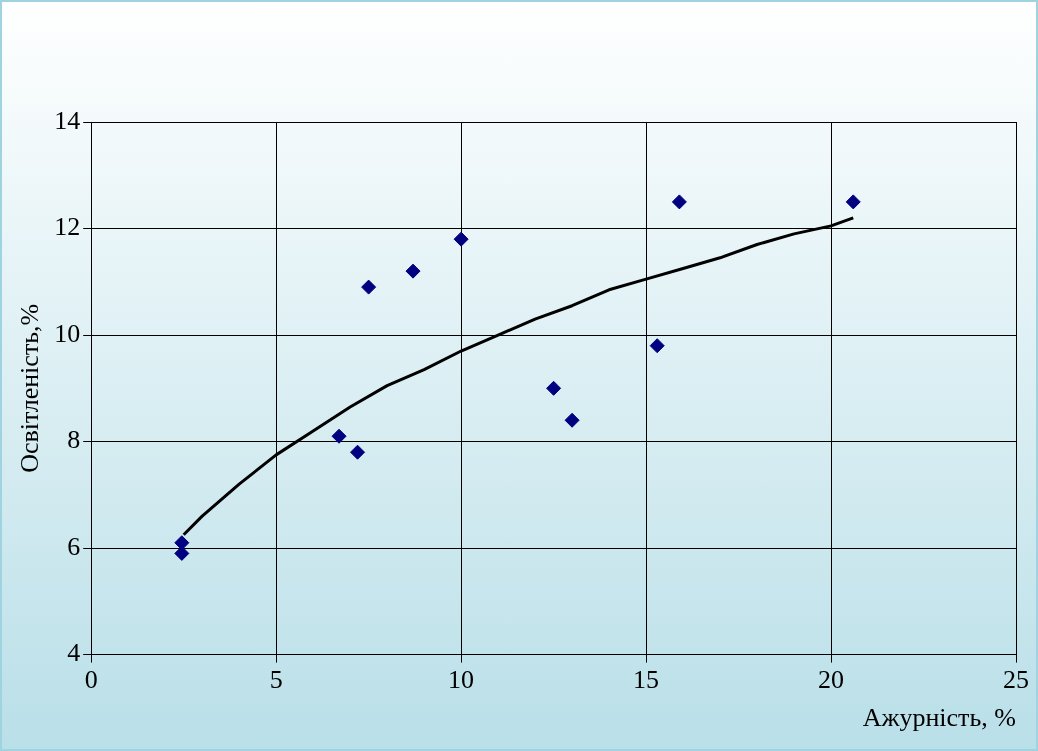  What do you see at coordinates (646, 680) in the screenshot?
I see `x-tick-label: 15` at bounding box center [646, 680].